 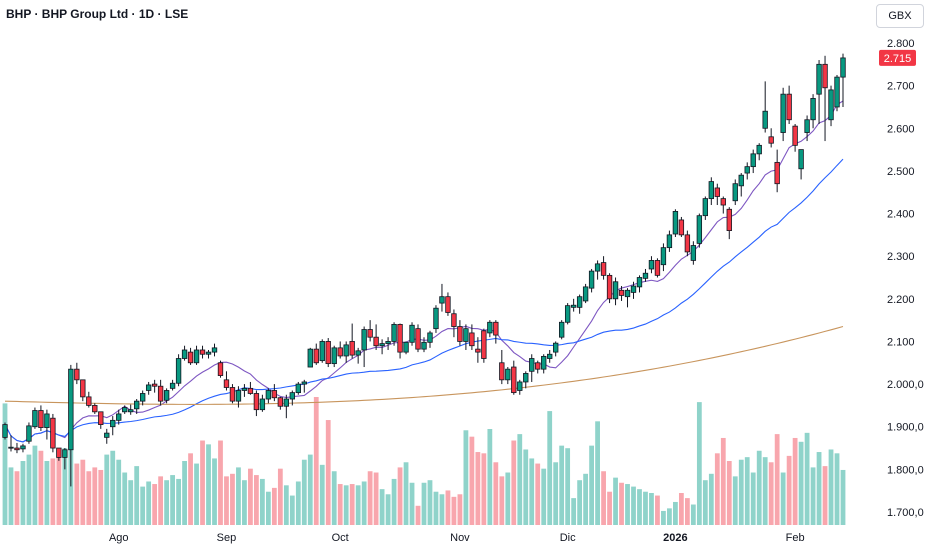 I want to click on chart-title: BHP · BHP Group Ltd · 1D · LSE, so click(x=97, y=14).